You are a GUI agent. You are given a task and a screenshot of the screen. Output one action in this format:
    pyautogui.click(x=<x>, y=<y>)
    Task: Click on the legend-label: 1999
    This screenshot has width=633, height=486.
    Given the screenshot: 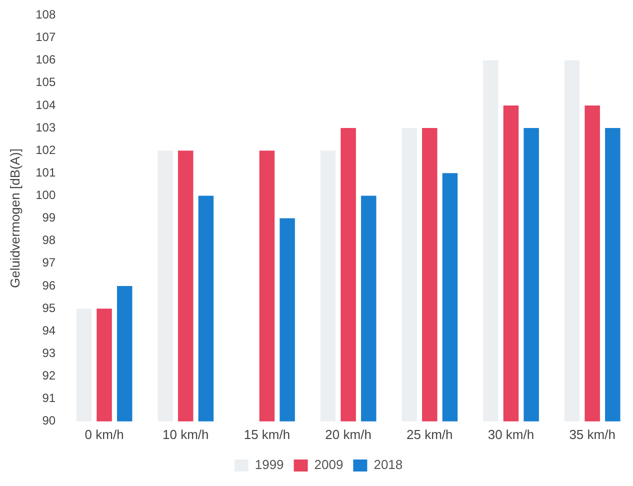 What is the action you would take?
    pyautogui.click(x=269, y=464)
    